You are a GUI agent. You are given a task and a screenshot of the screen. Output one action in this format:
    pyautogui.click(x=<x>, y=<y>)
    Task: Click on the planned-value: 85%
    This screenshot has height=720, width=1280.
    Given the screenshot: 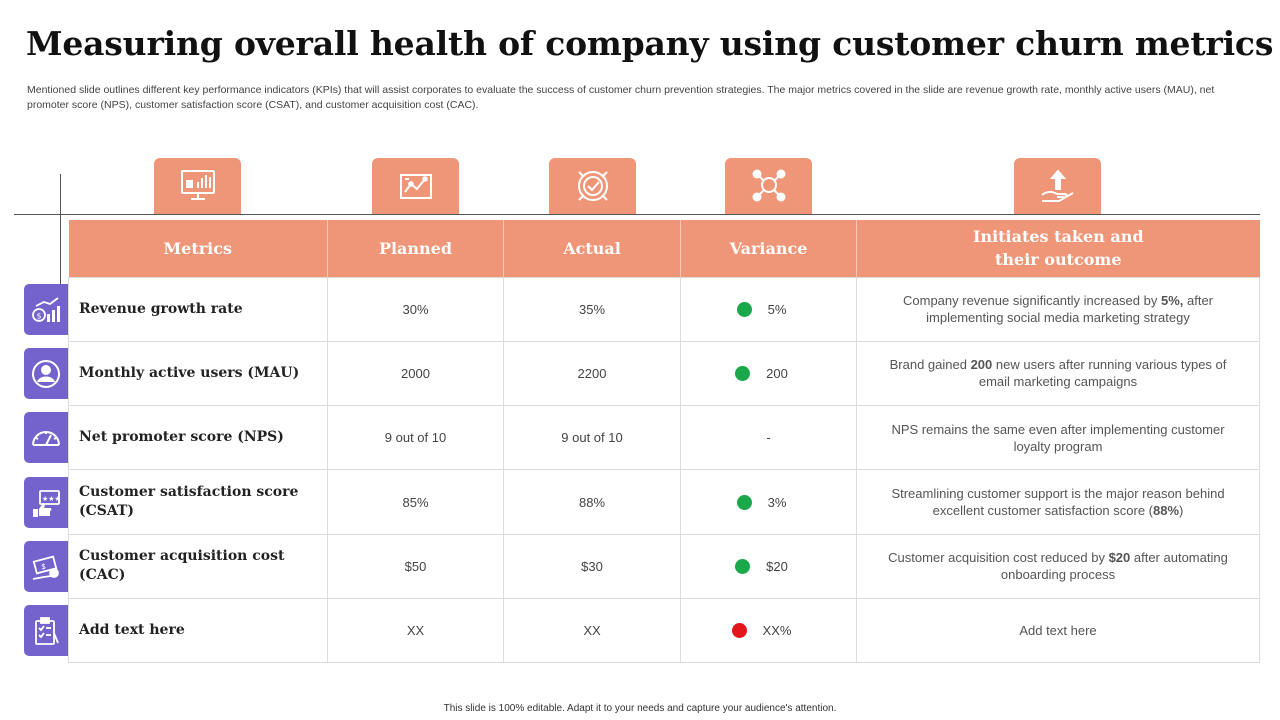 What is the action you would take?
    pyautogui.click(x=415, y=502)
    